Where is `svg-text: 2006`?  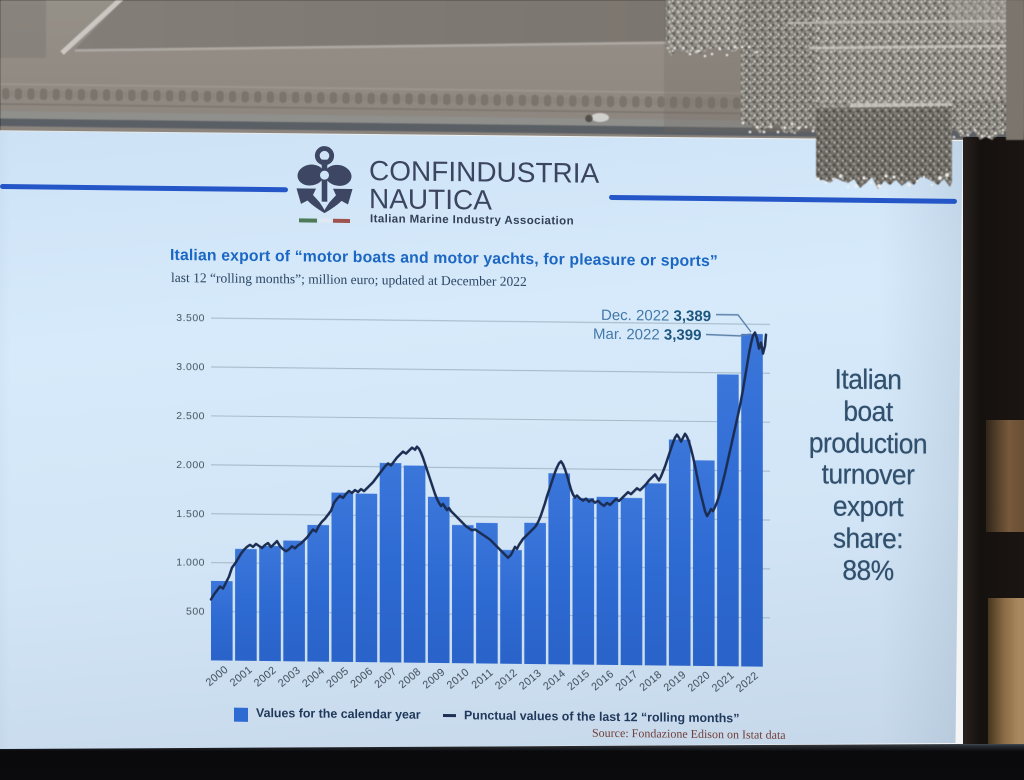
svg-text: 2006 is located at coordinates (361, 677).